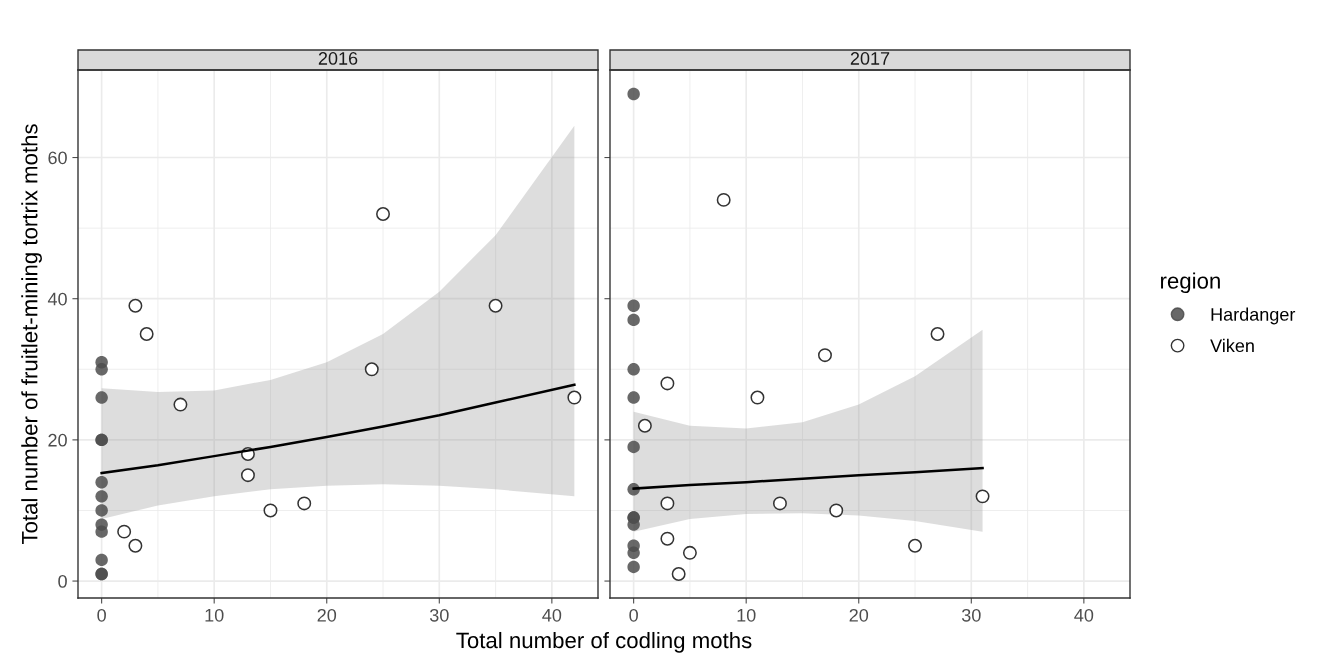  Describe the element at coordinates (604, 642) in the screenshot. I see `x-axis-title: Total number of codling moths` at that location.